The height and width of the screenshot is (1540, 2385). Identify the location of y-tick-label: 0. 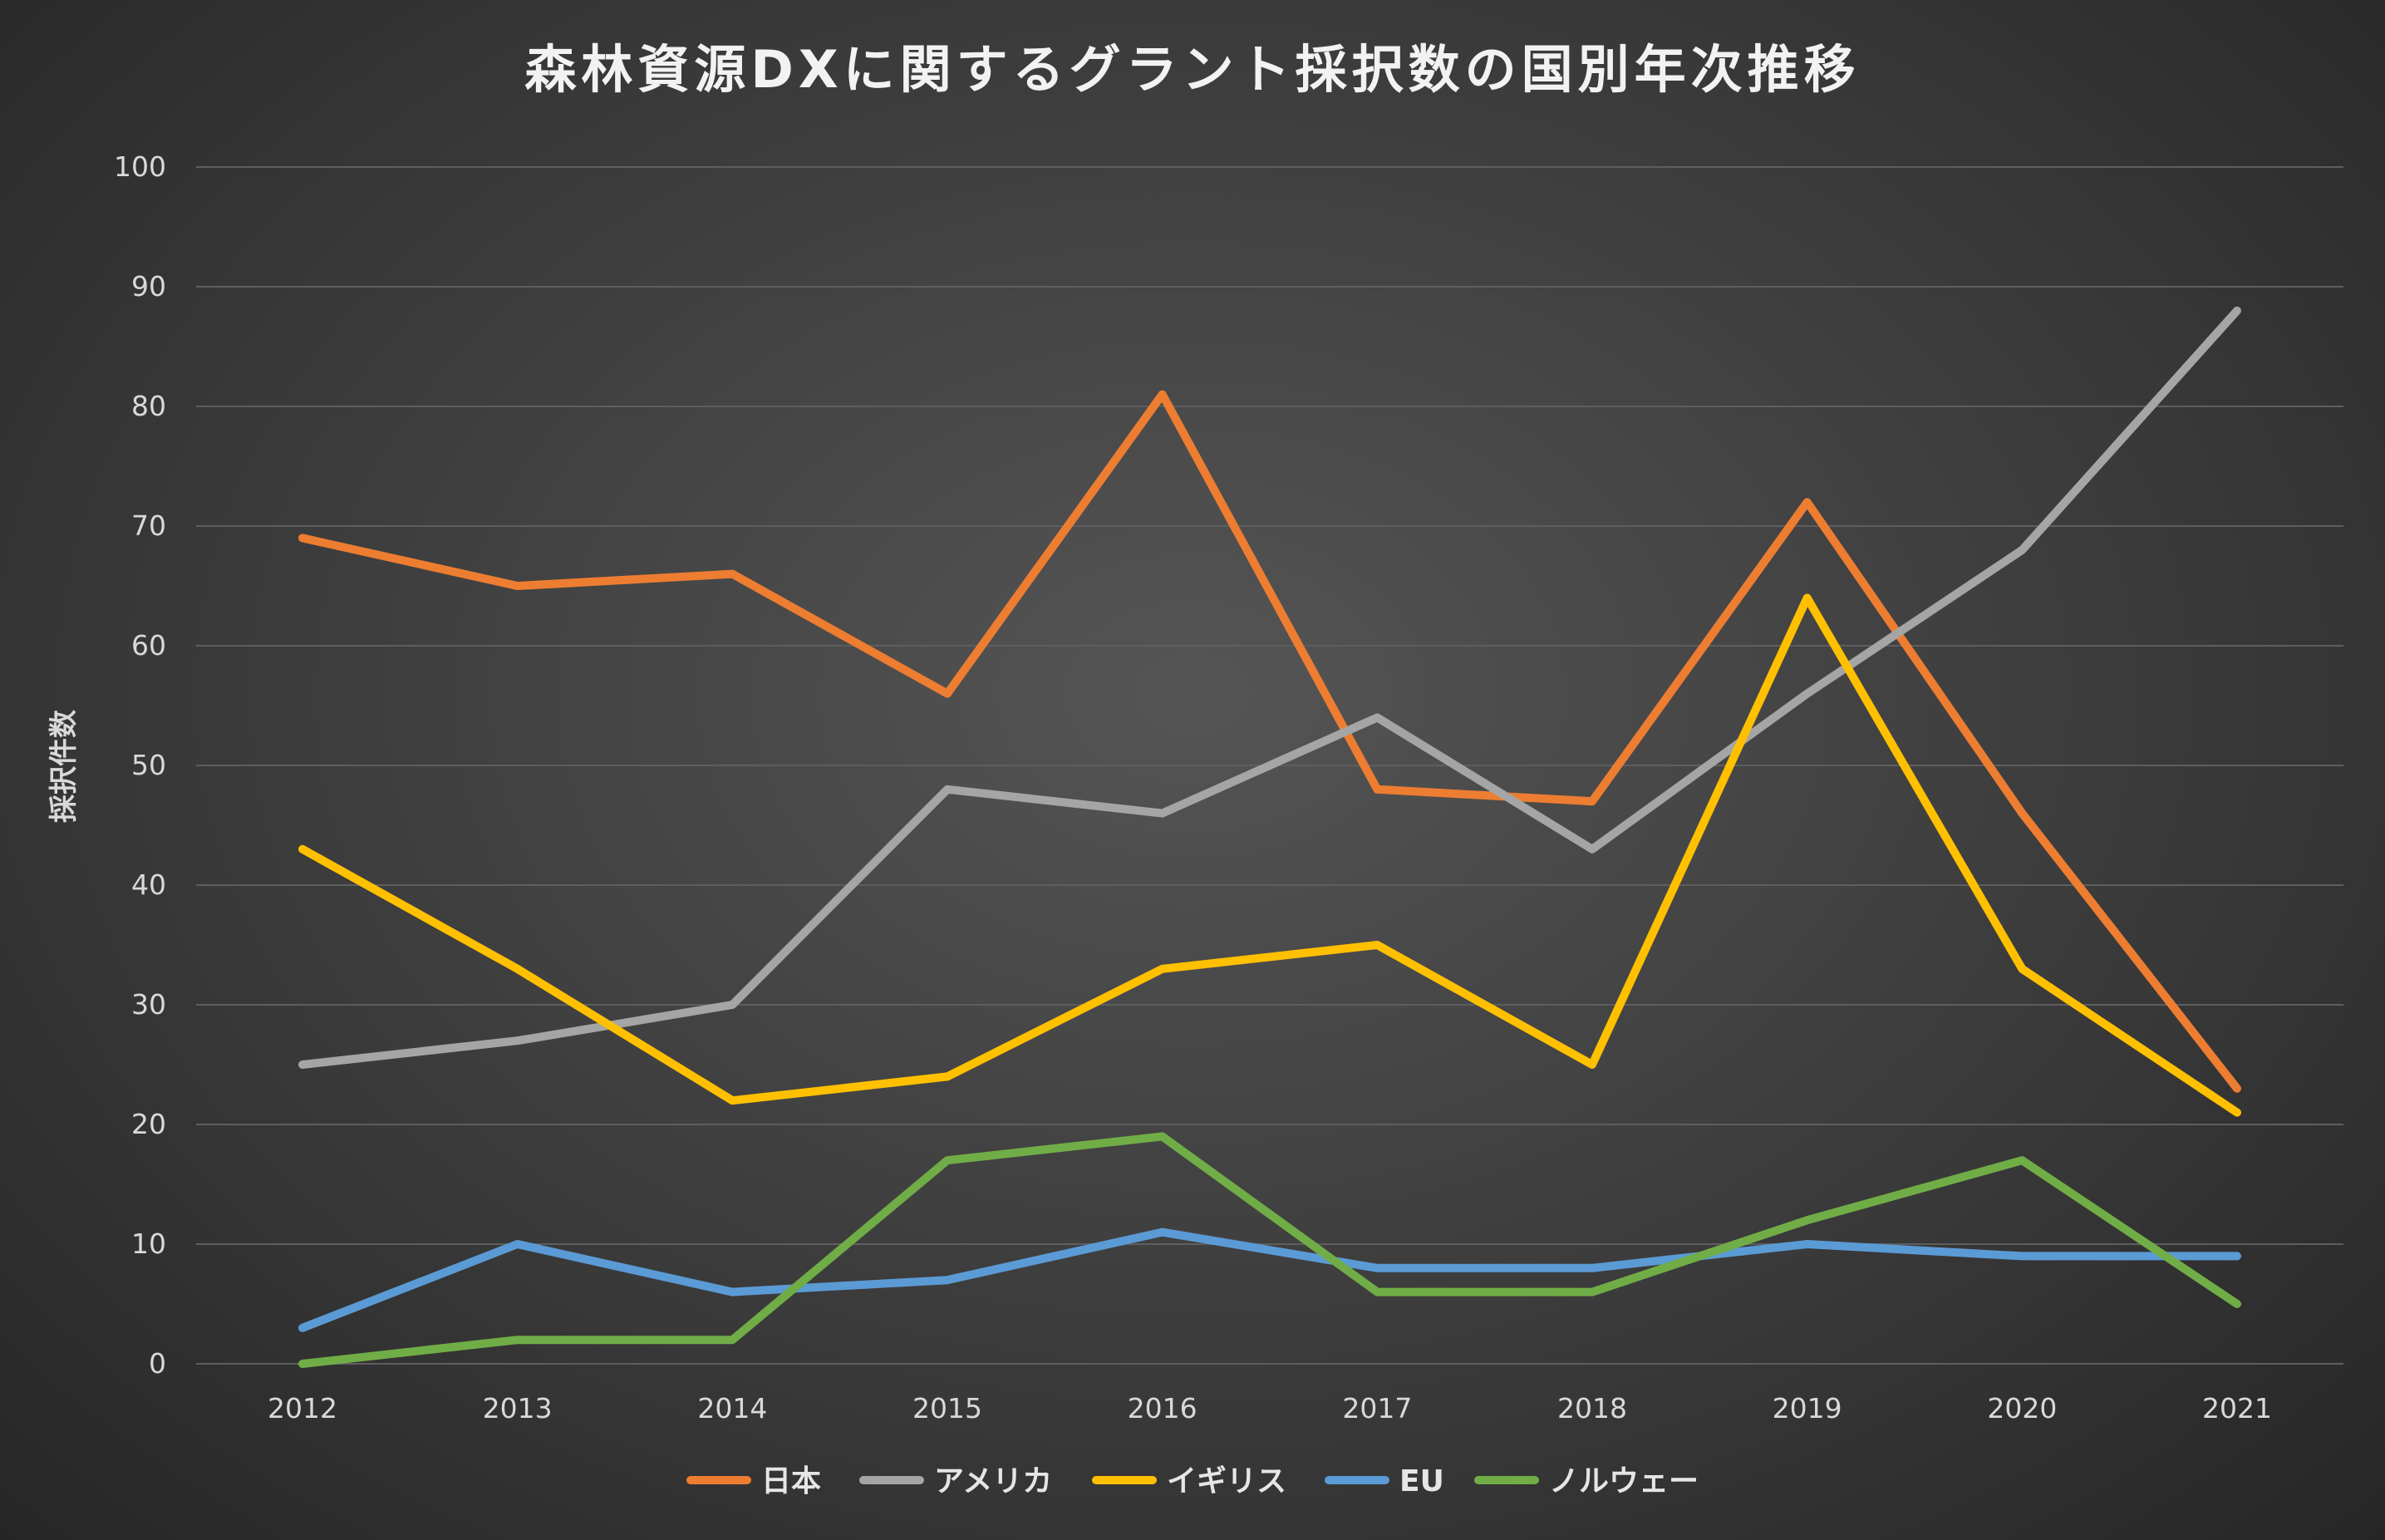
(157, 1363).